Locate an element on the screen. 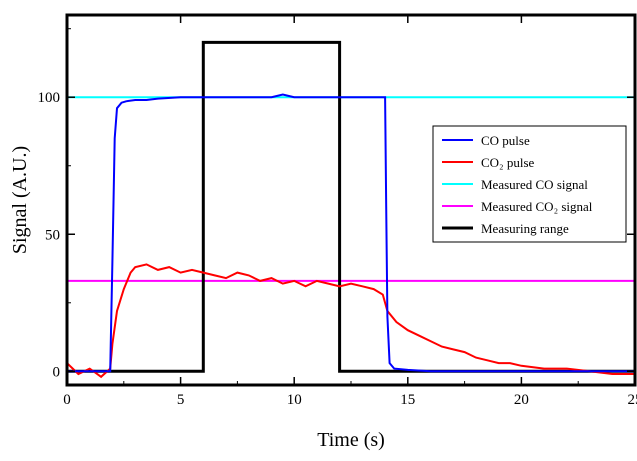  x-tick-label: 20 is located at coordinates (521, 400).